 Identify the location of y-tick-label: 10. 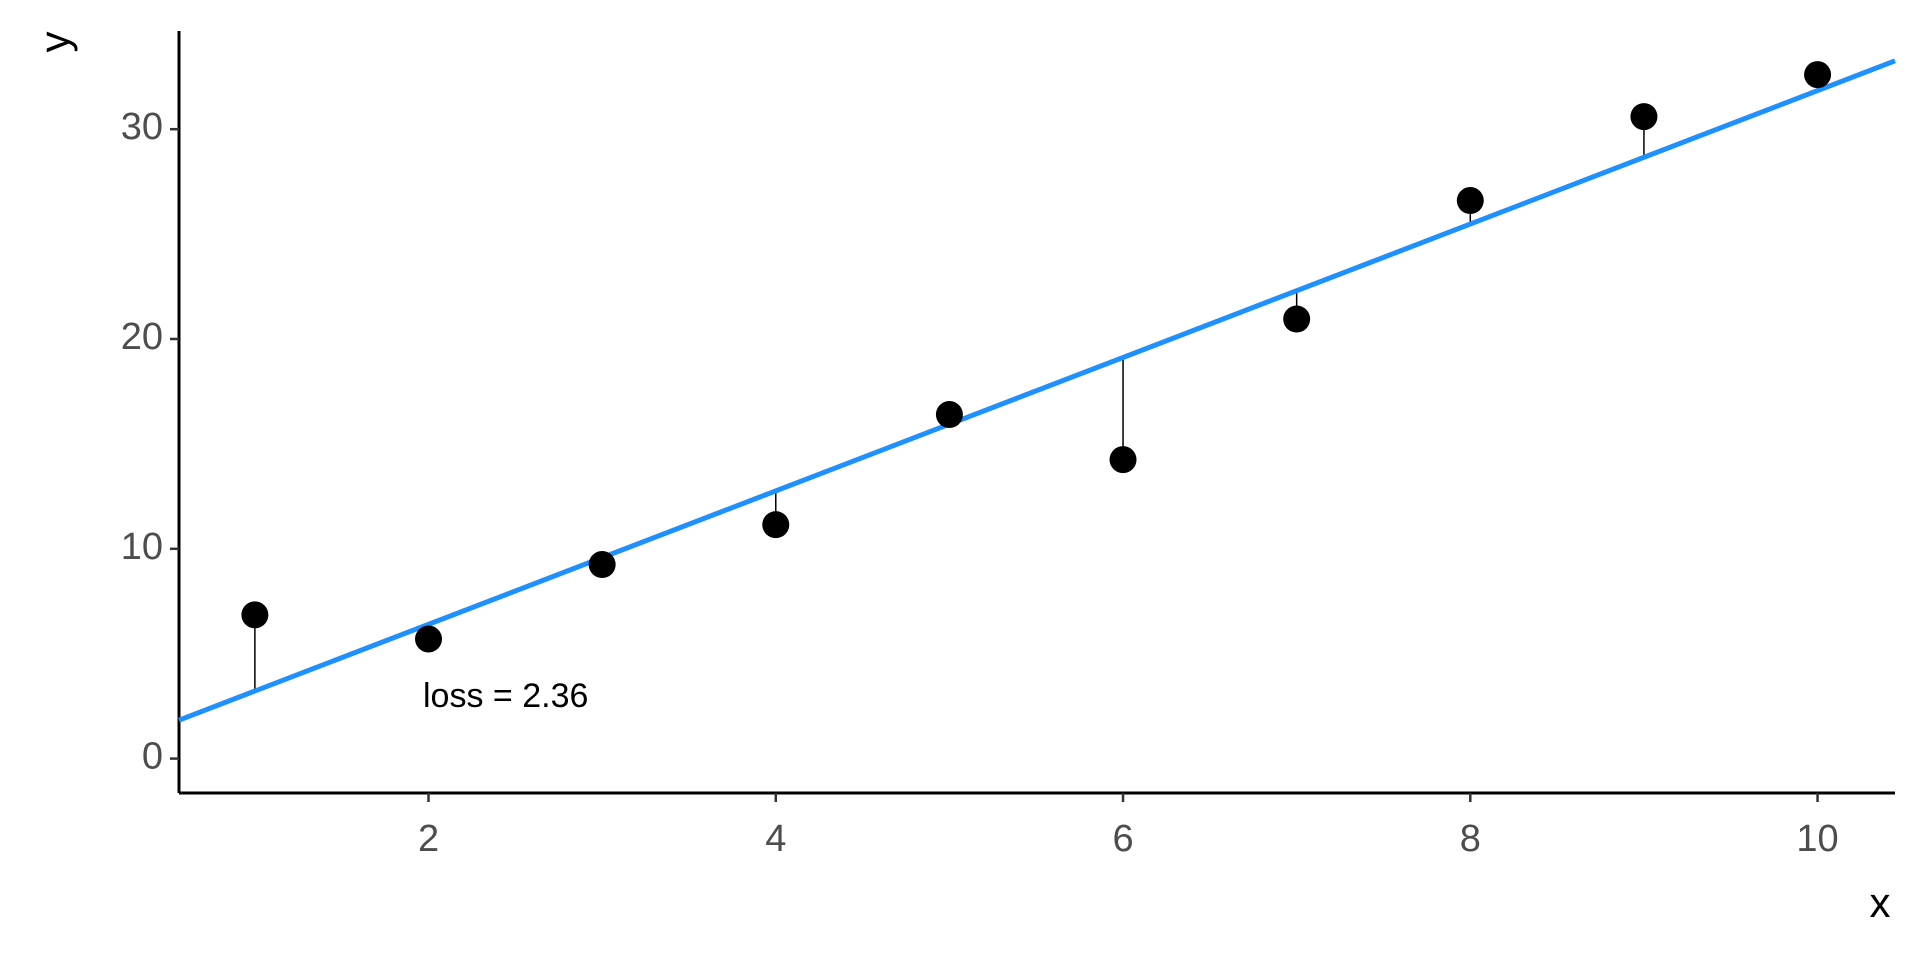
(142, 547).